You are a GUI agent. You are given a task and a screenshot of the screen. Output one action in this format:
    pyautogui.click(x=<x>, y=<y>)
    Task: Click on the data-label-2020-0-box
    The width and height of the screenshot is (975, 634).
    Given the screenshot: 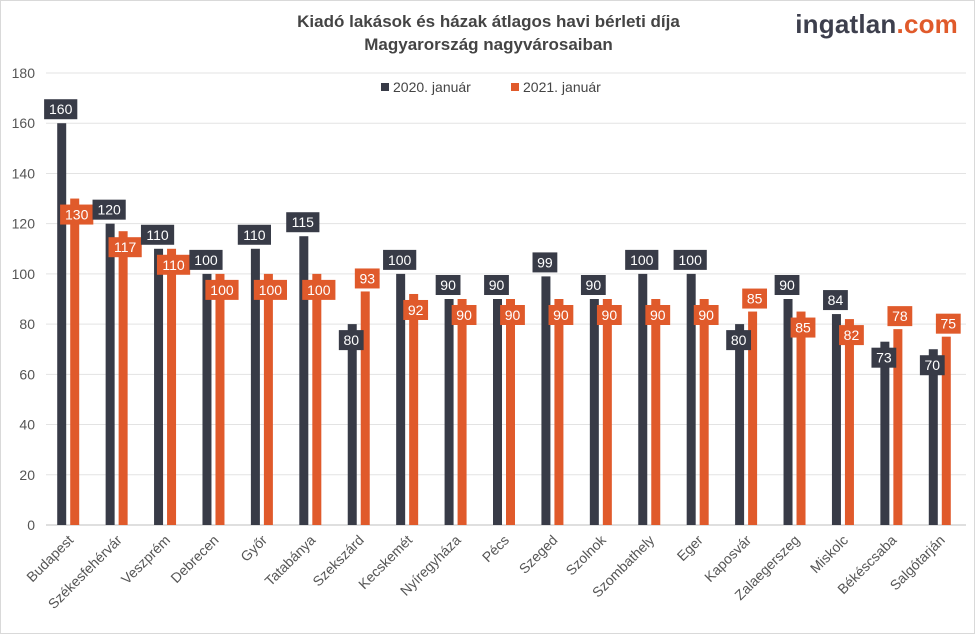 What is the action you would take?
    pyautogui.click(x=61, y=109)
    